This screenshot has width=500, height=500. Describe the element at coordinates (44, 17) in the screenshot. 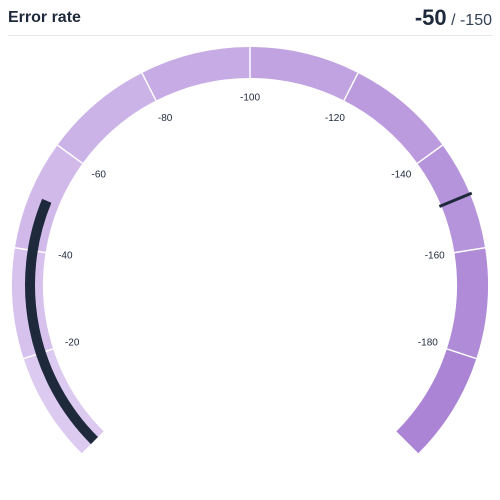

I see `title: Error rate` at that location.